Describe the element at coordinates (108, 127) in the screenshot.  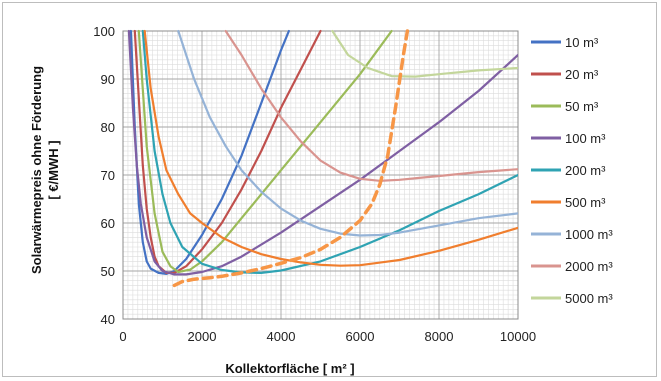
I see `y-tick-label: 80` at that location.